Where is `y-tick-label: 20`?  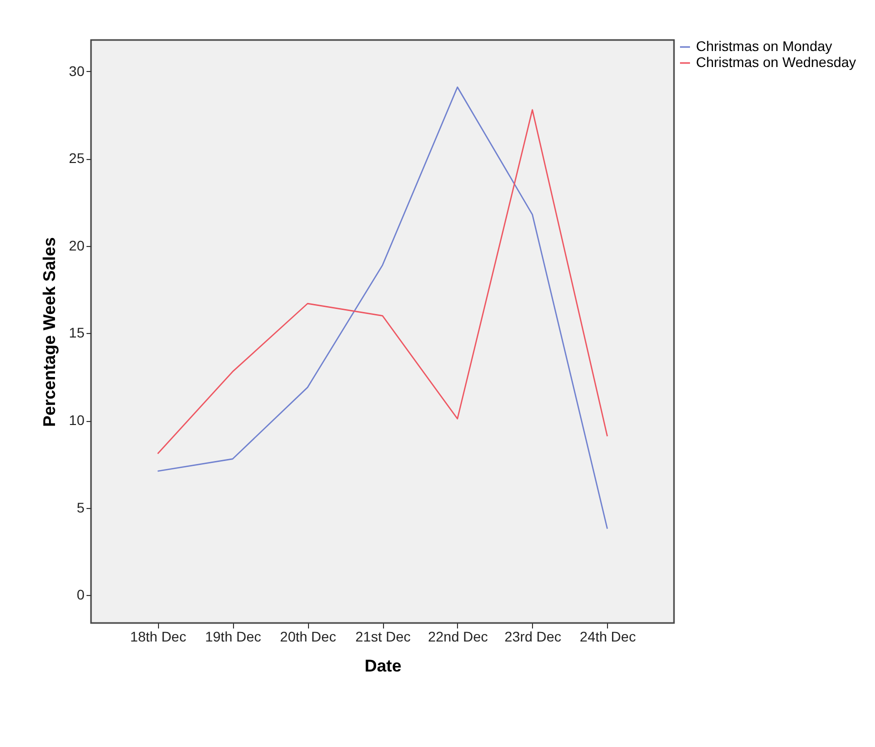
y-tick-label: 20 is located at coordinates (76, 245).